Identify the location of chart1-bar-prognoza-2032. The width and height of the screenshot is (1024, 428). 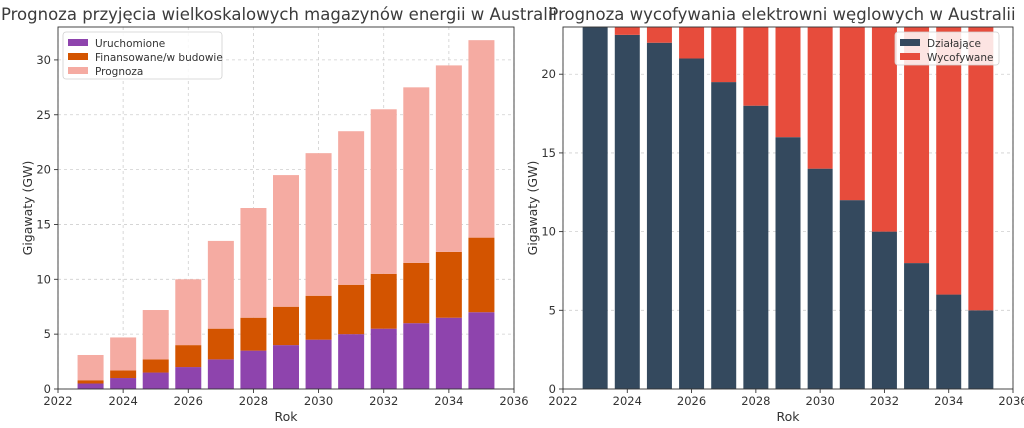
(383, 191).